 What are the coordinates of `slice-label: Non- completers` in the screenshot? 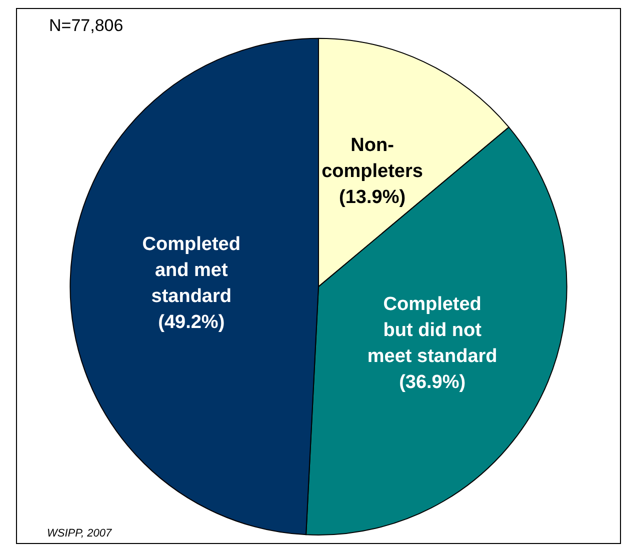 It's located at (372, 158).